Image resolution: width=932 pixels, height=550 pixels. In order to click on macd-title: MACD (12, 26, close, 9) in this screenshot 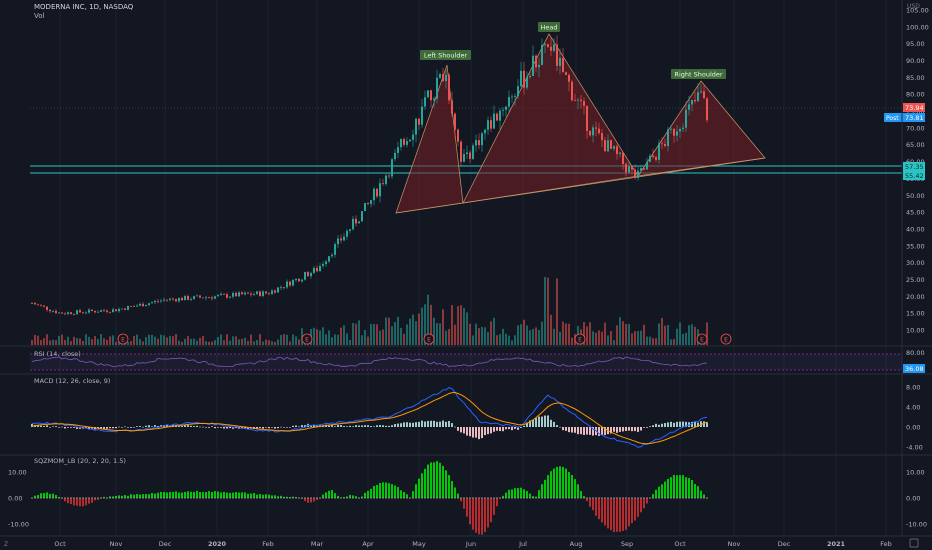, I will do `click(72, 381)`.